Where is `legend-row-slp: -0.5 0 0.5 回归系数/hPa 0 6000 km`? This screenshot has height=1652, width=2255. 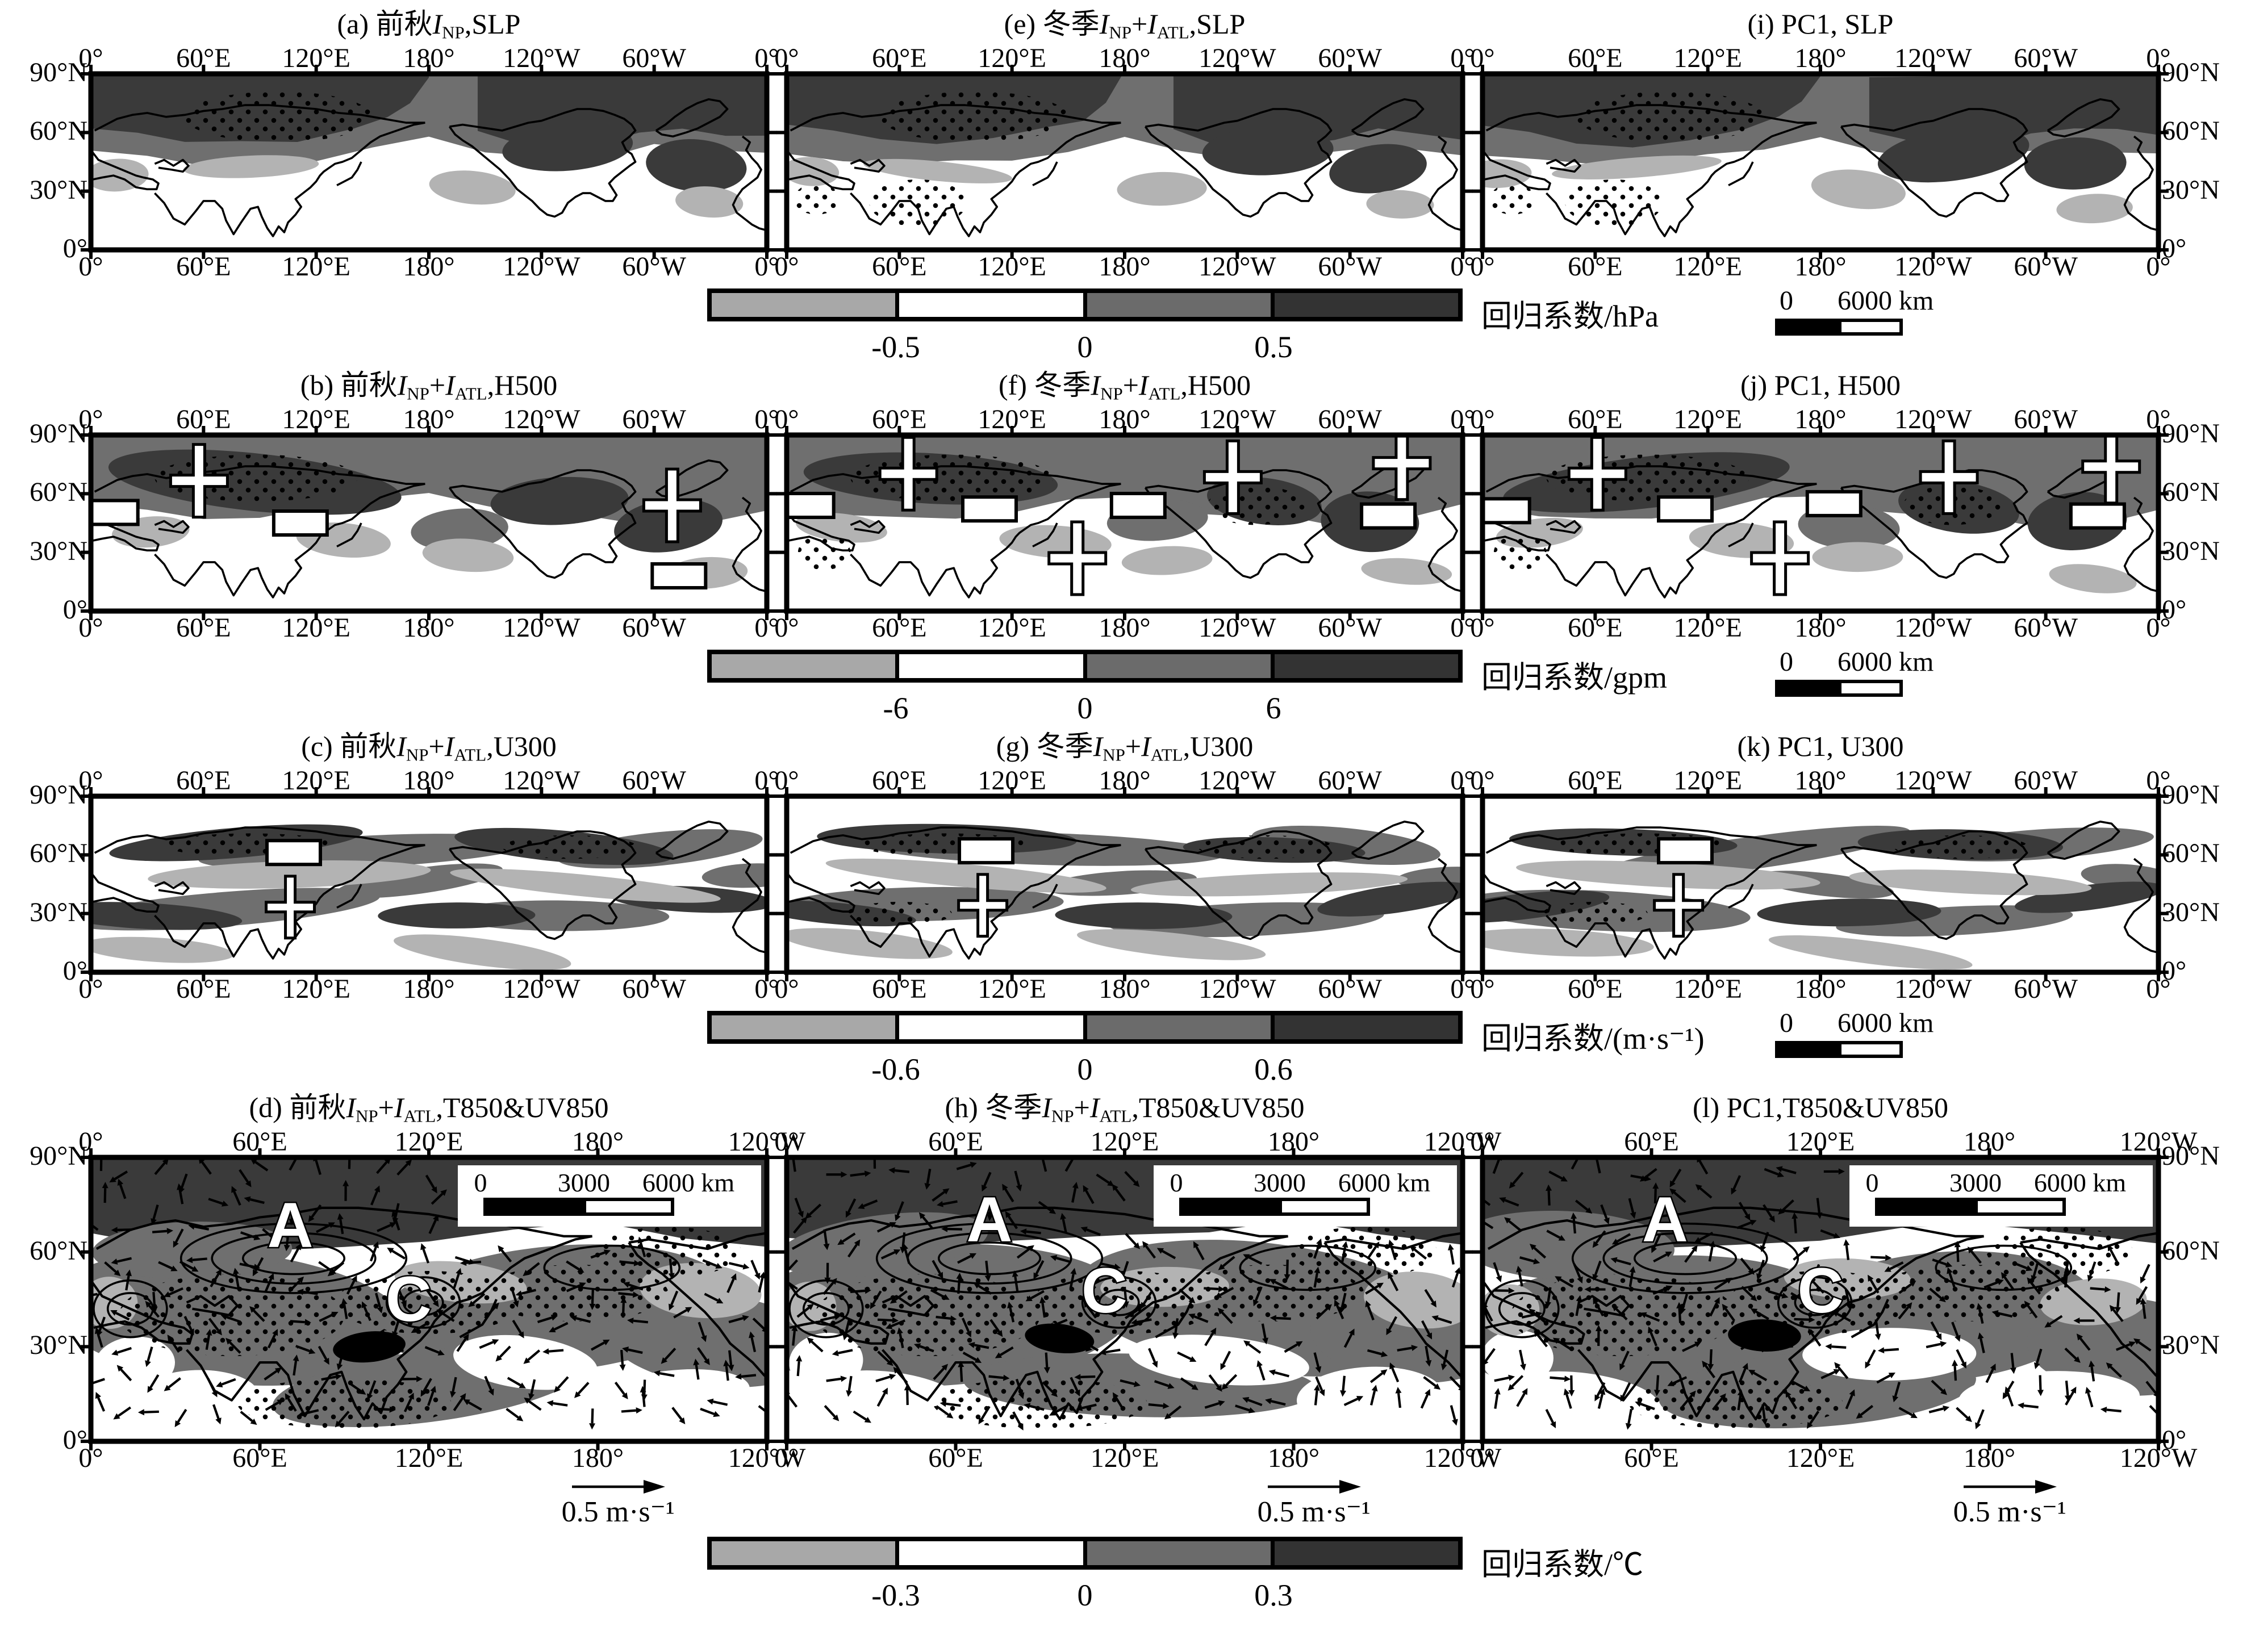
legend-row-slp: -0.5 0 0.5 回归系数/hPa 0 6000 km is located at coordinates (1127, 325).